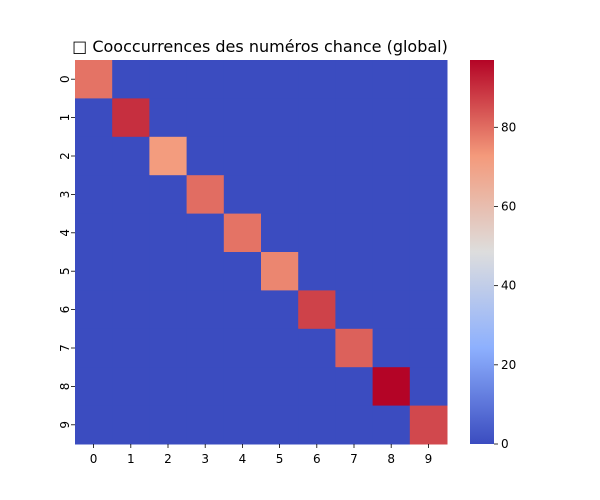  What do you see at coordinates (65, 310) in the screenshot?
I see `y-tick-label: 6` at bounding box center [65, 310].